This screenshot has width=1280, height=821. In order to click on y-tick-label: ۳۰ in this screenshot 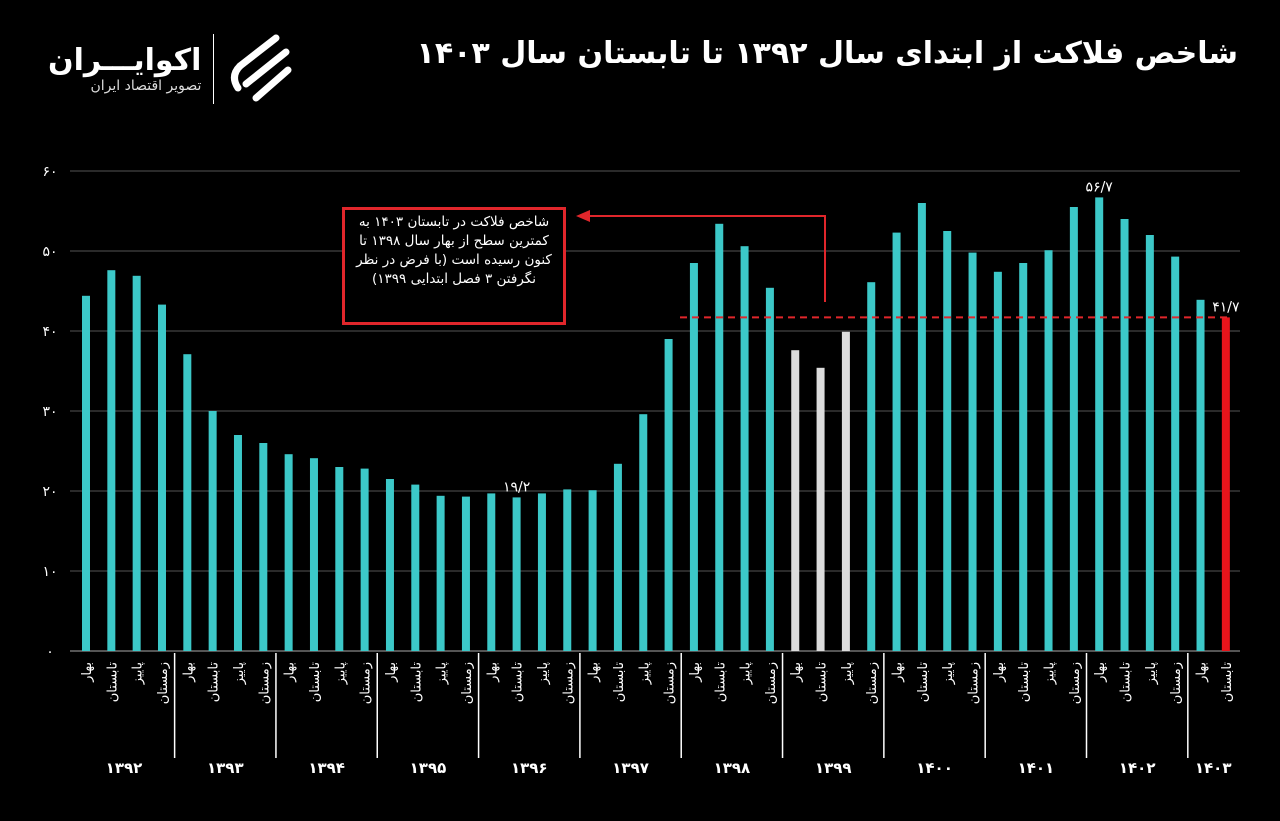, I will do `click(49, 412)`.